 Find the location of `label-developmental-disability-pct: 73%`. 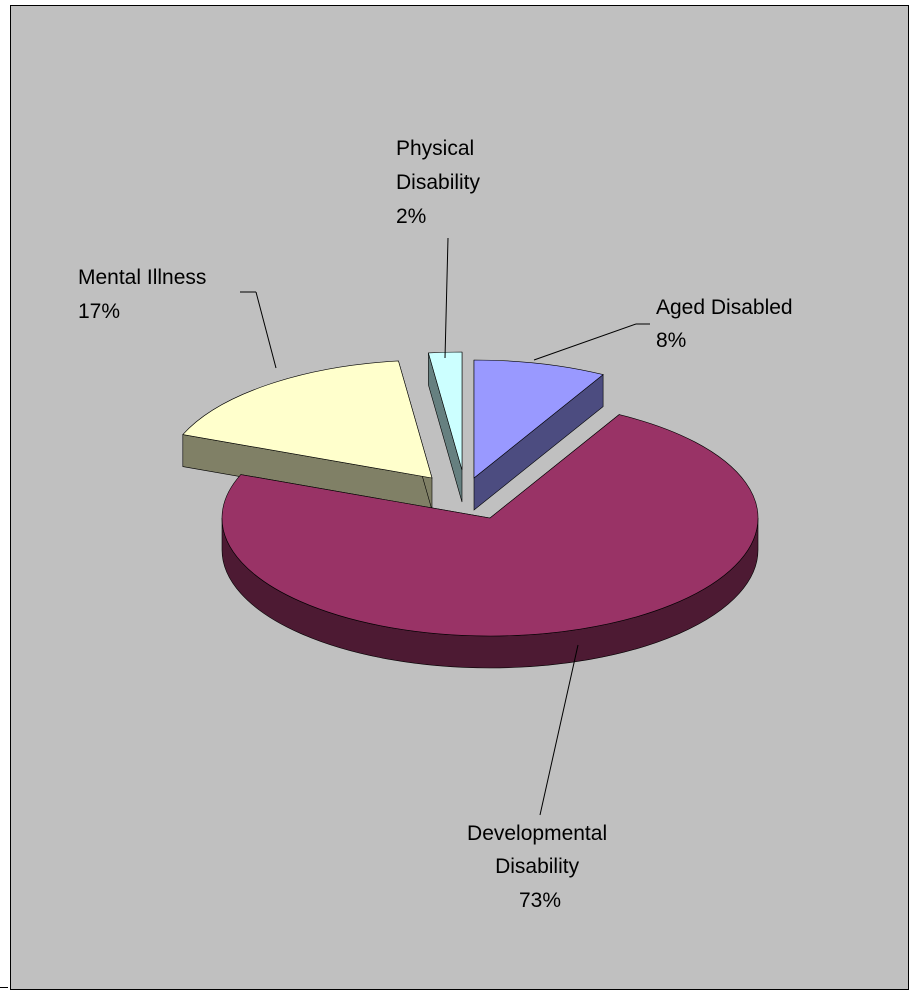

label-developmental-disability-pct: 73% is located at coordinates (540, 900).